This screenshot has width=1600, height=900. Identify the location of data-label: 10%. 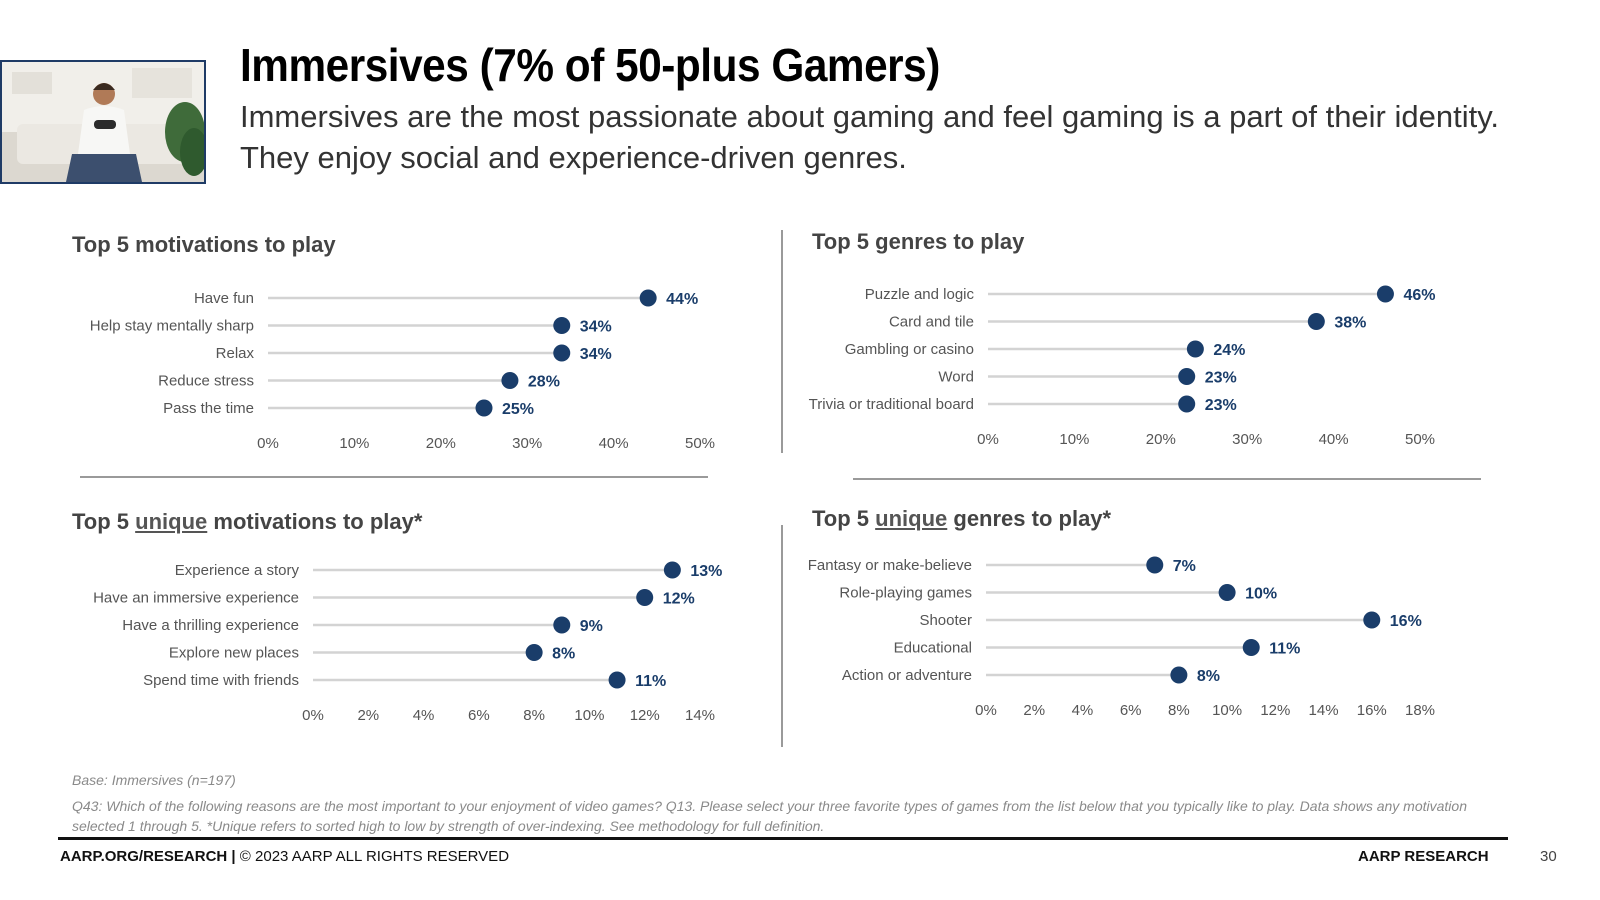
(1261, 594).